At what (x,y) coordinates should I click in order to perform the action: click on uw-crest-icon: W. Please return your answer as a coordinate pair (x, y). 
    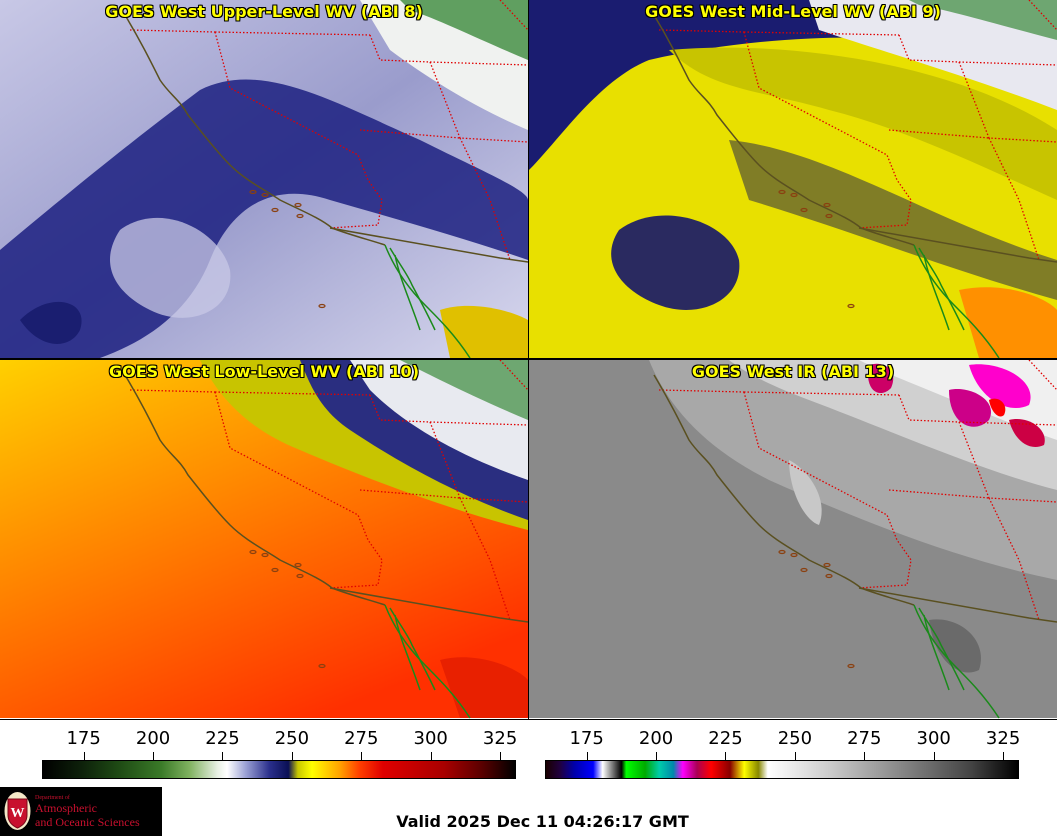
    Looking at the image, I should click on (17, 811).